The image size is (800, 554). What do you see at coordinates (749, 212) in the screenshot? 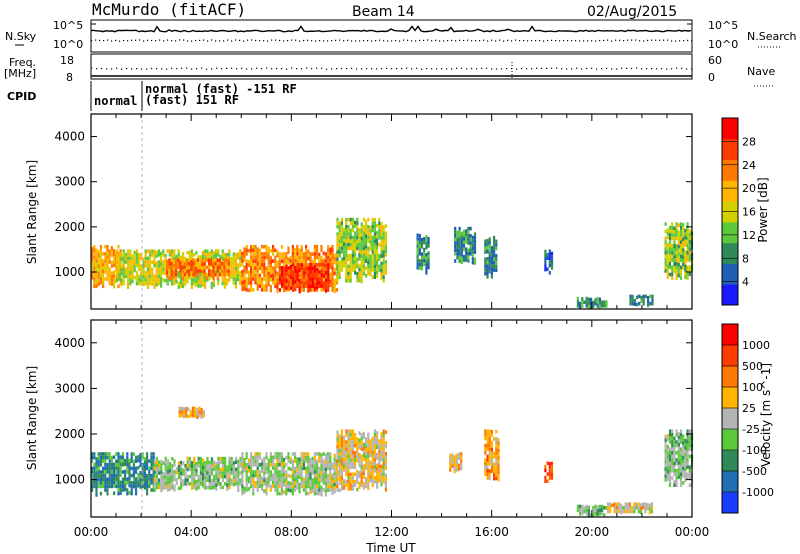
I see `power-colorbar-tick-label: 16` at bounding box center [749, 212].